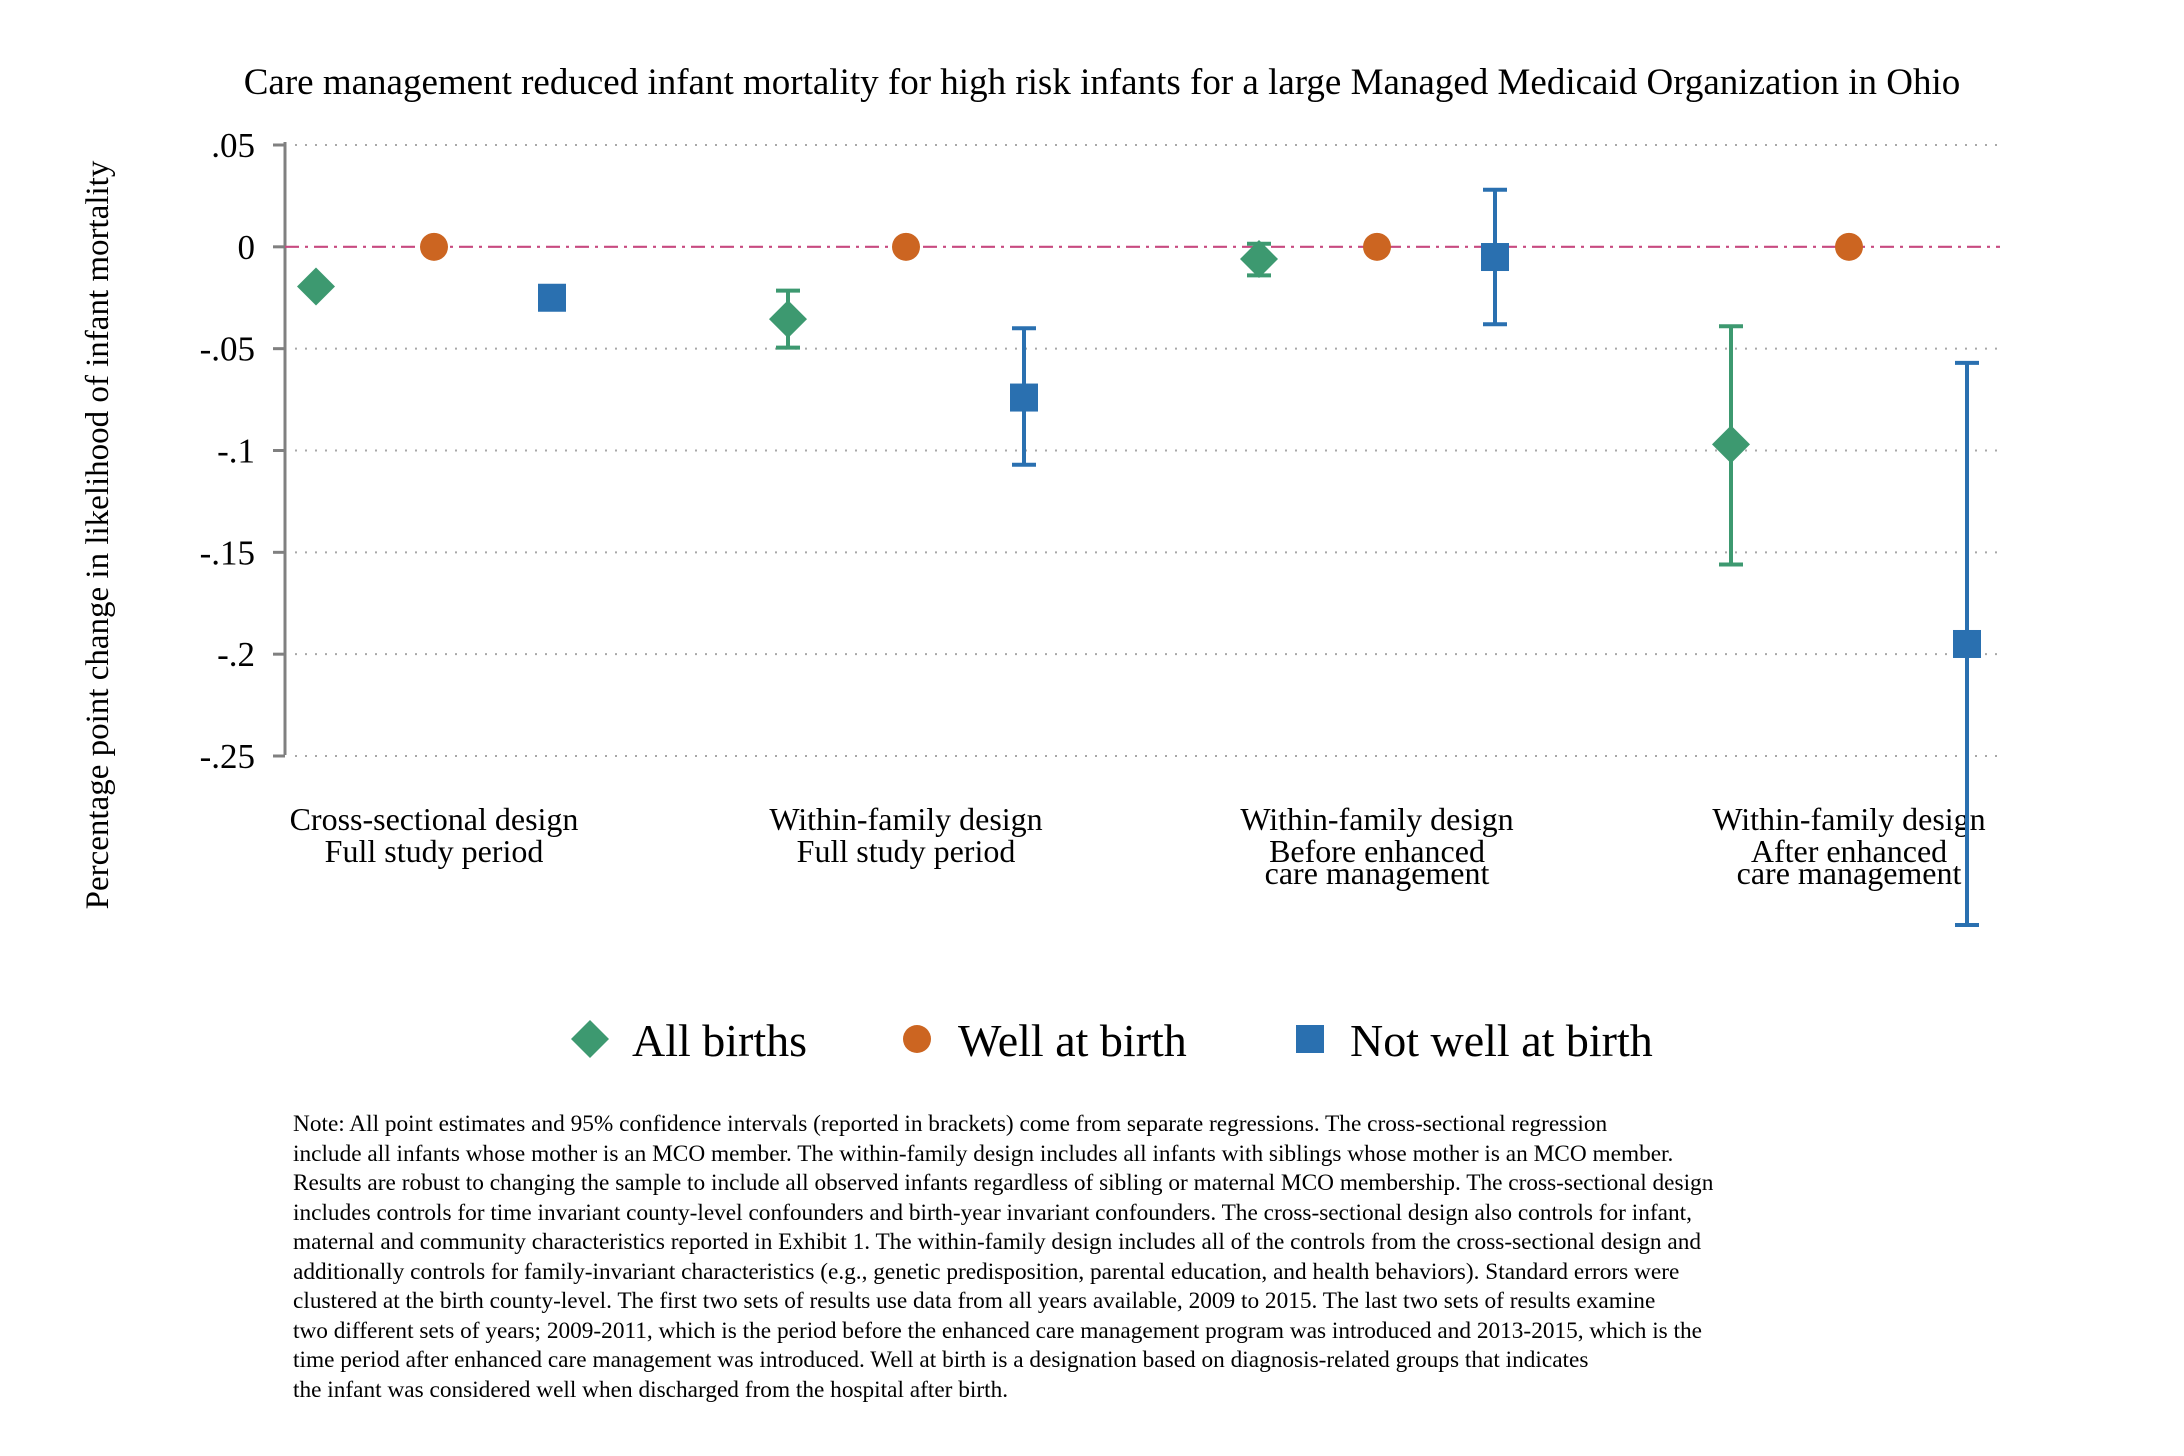 Image resolution: width=2184 pixels, height=1456 pixels. What do you see at coordinates (236, 654) in the screenshot?
I see `y-tick-label: -.2` at bounding box center [236, 654].